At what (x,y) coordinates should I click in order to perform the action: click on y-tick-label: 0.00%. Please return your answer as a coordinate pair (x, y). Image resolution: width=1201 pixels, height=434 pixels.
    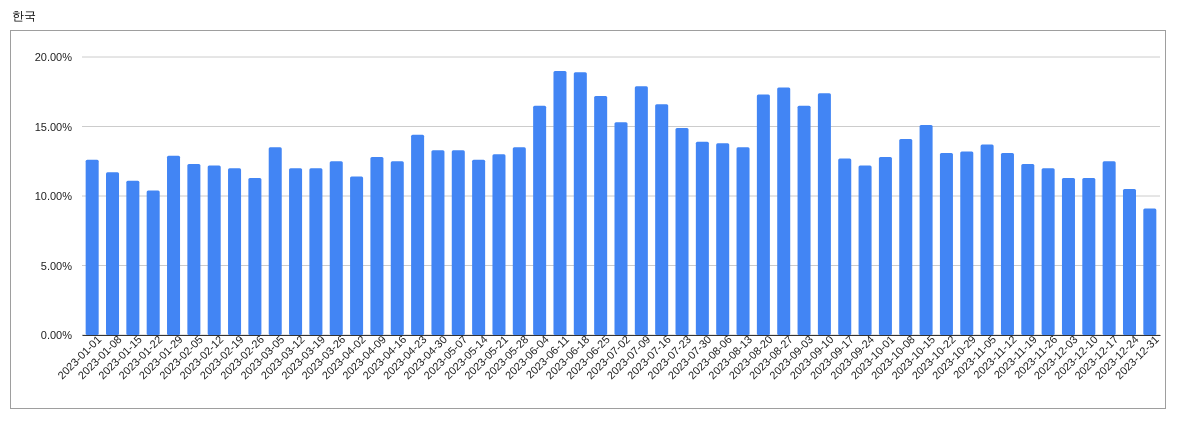
    Looking at the image, I should click on (56, 335).